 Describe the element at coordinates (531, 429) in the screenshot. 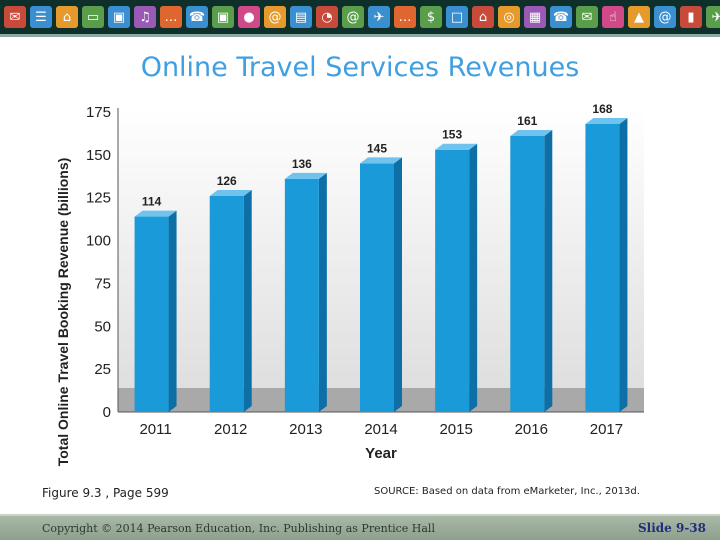

I see `x-tick-label: 2016` at that location.